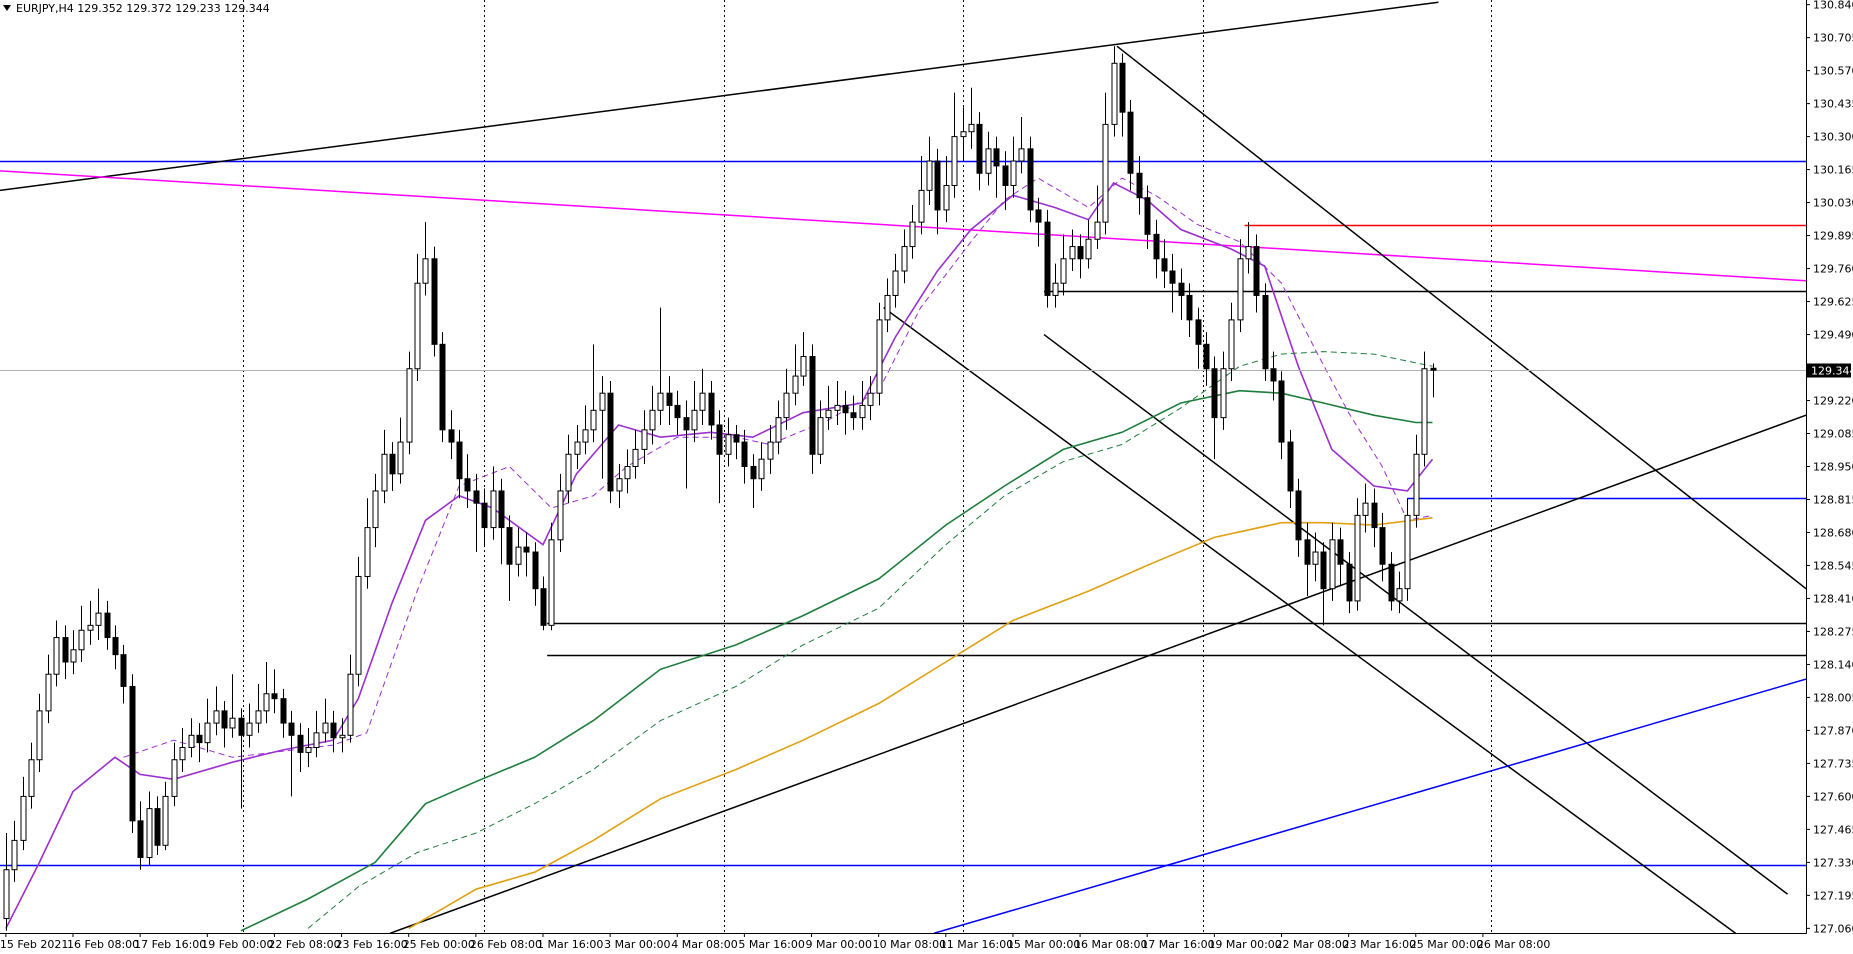  What do you see at coordinates (506, 944) in the screenshot?
I see `x-tick-label: 26 Feb 08:00` at bounding box center [506, 944].